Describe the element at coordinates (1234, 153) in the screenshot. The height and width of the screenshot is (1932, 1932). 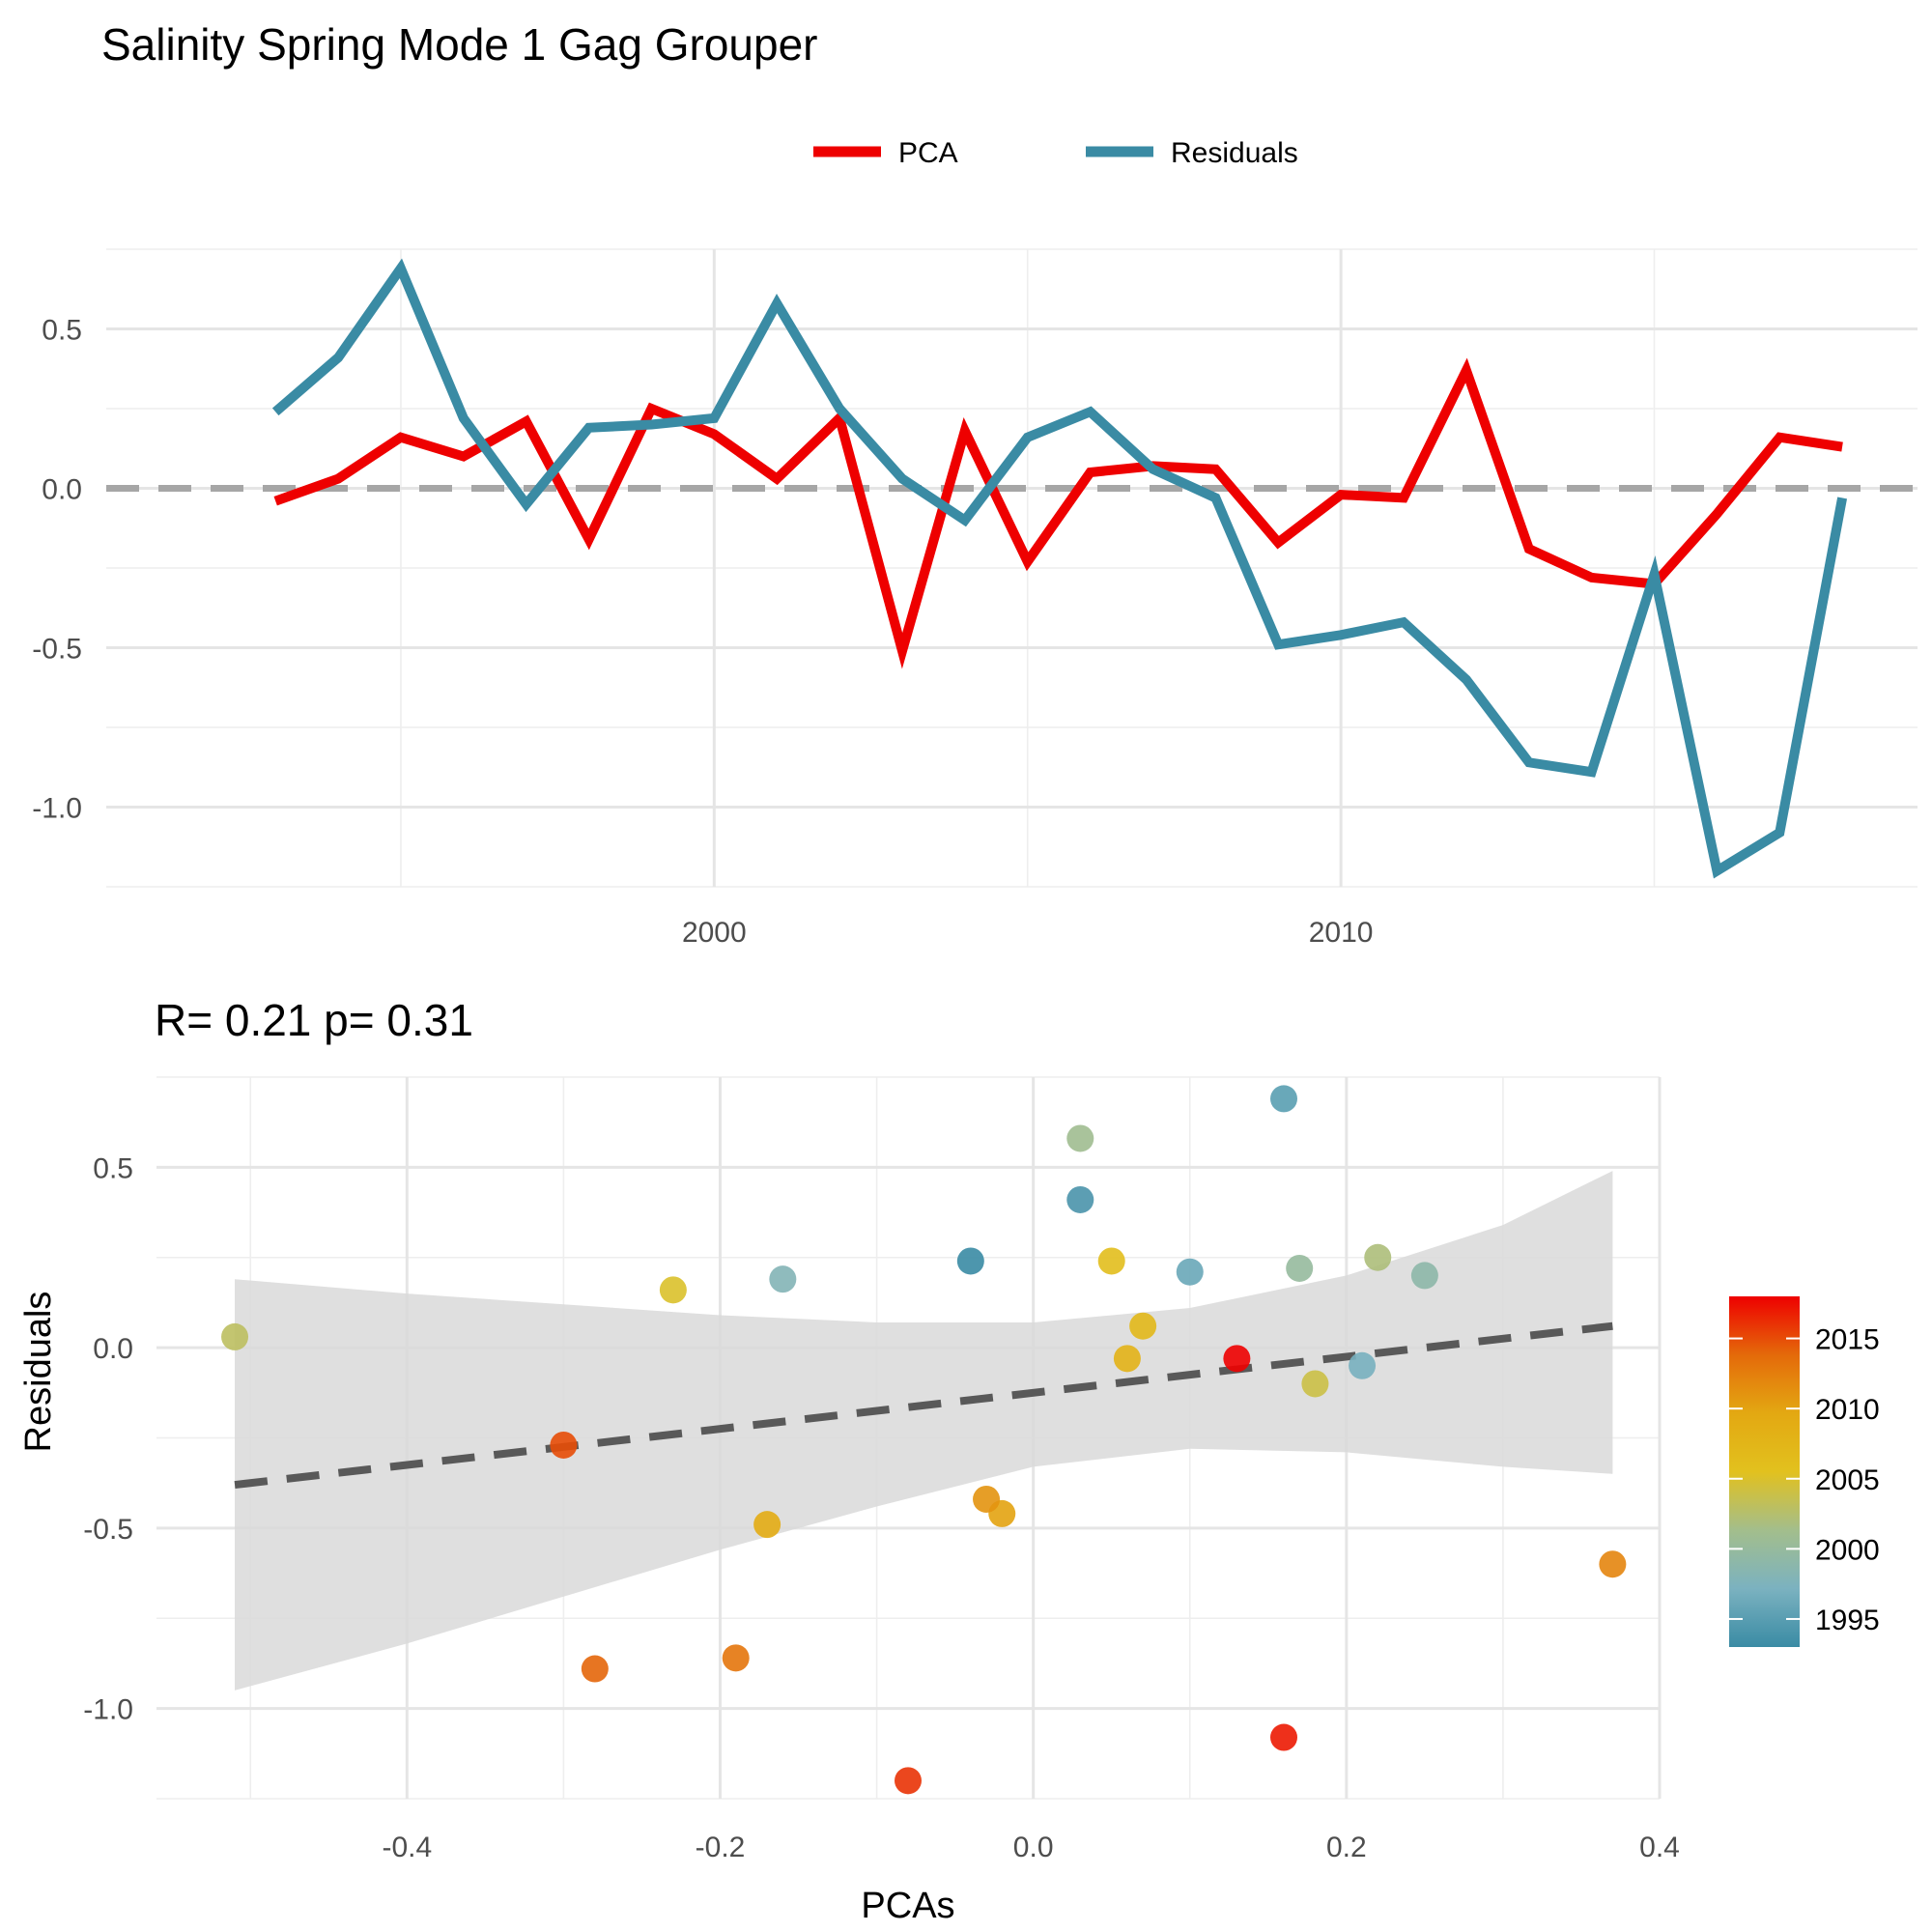
I see `legend-label: Residuals` at that location.